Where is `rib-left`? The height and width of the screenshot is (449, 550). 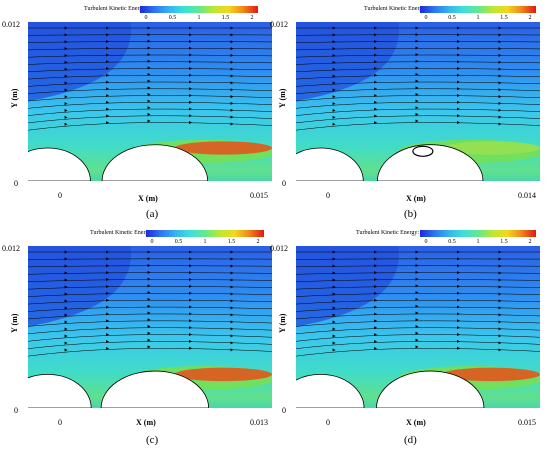 rib-left is located at coordinates (330, 391).